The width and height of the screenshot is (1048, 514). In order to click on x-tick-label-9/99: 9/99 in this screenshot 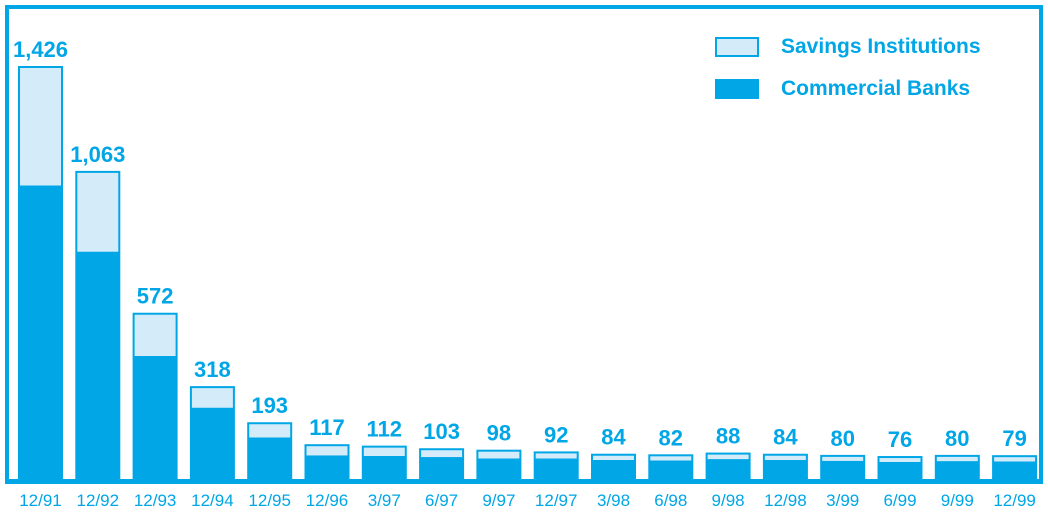, I will do `click(957, 500)`.